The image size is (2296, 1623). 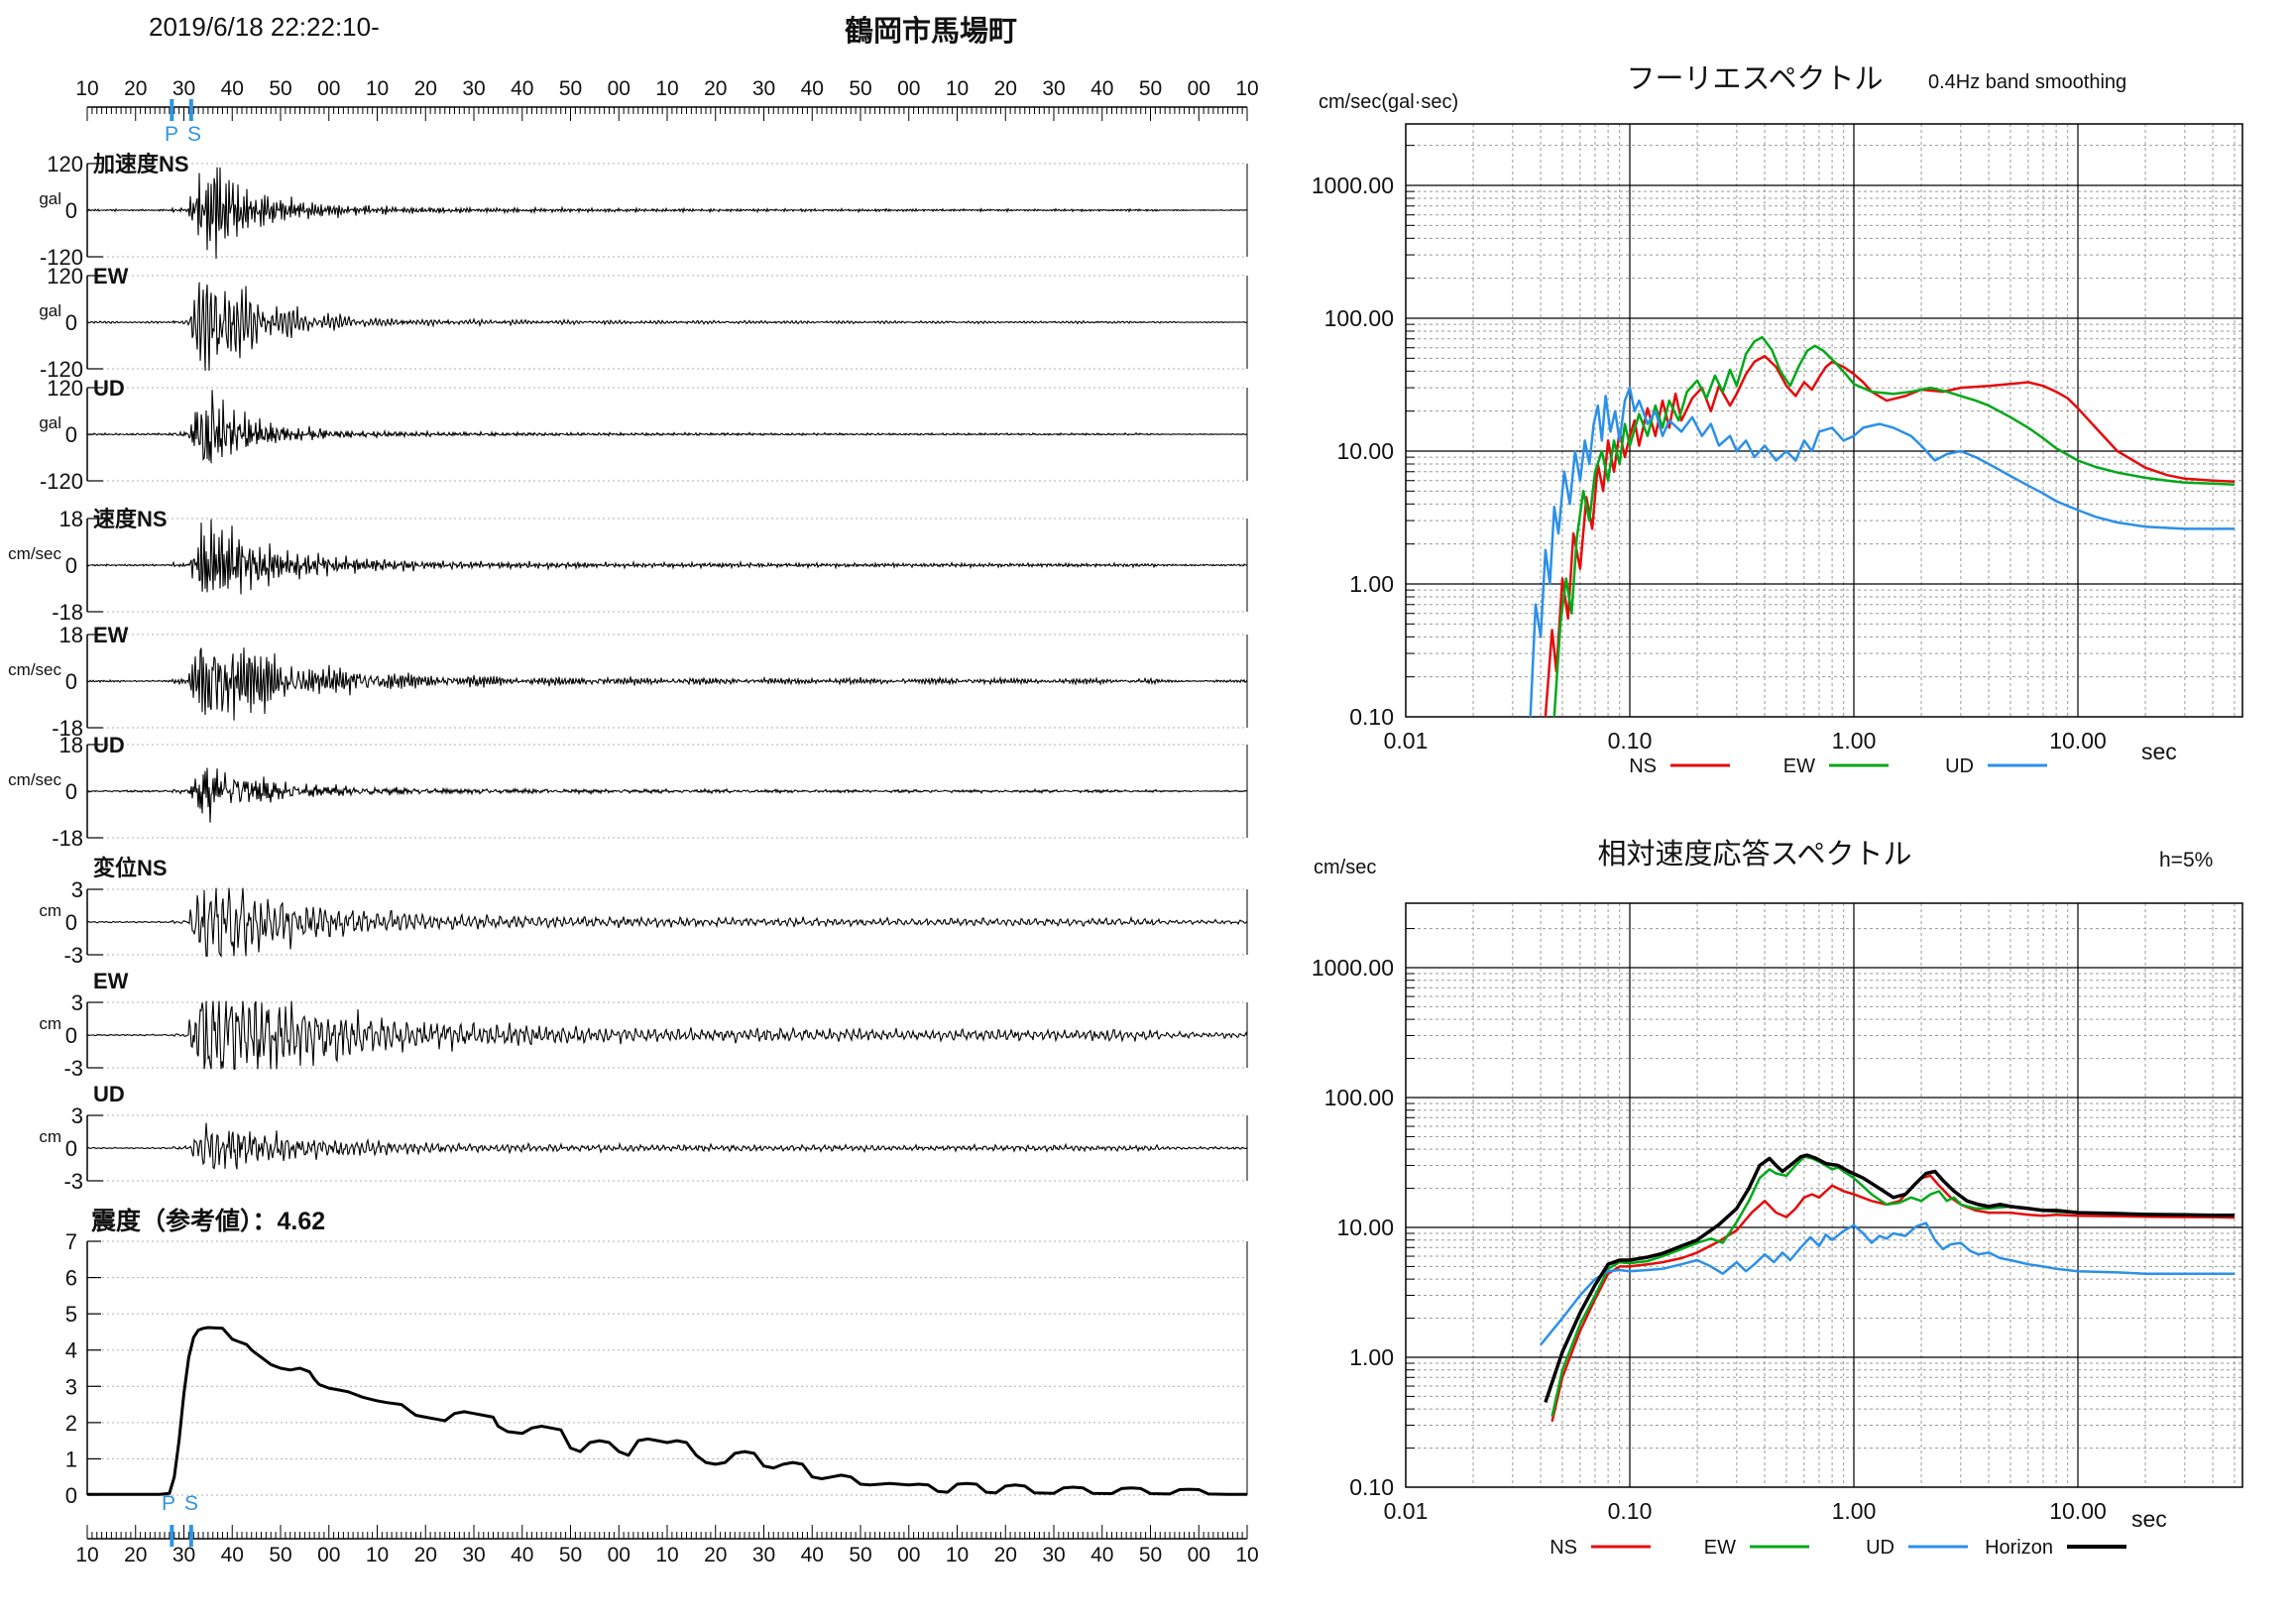 What do you see at coordinates (1890, 1278) in the screenshot?
I see `response-spectrum-plot-curve-horizon` at bounding box center [1890, 1278].